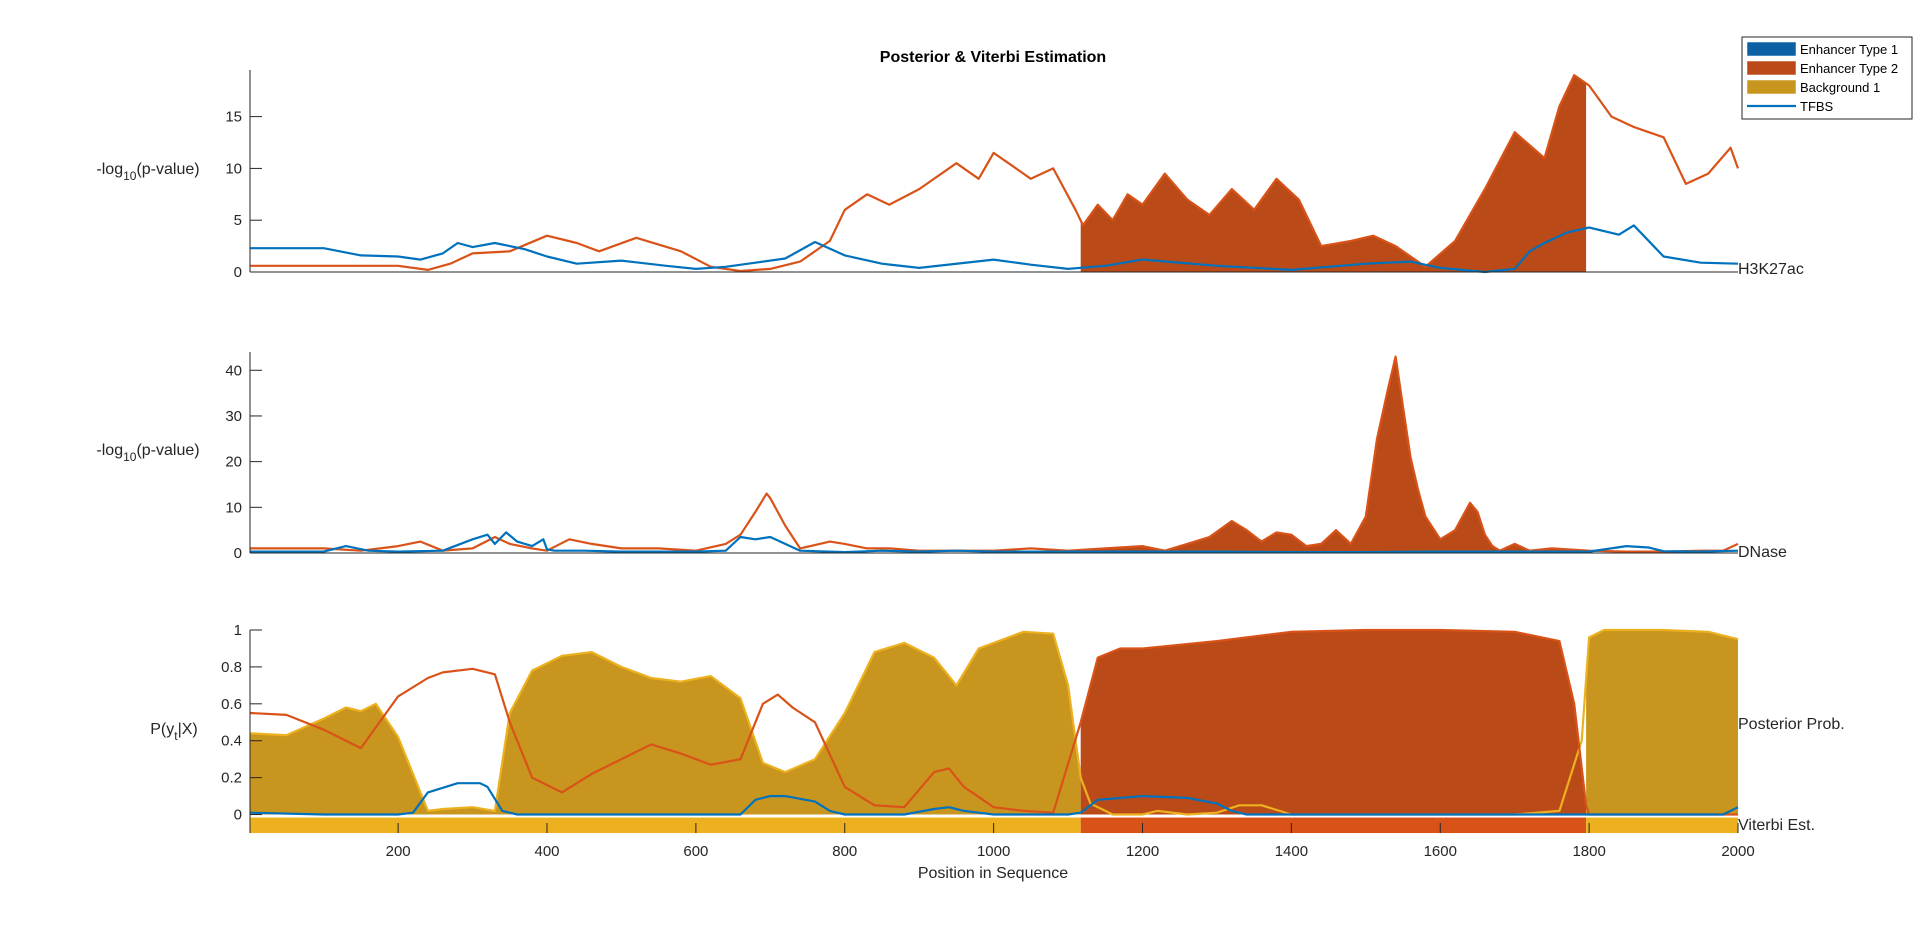 This screenshot has width=1920, height=936. Describe the element at coordinates (1440, 851) in the screenshot. I see `xtick-label: 1600` at that location.